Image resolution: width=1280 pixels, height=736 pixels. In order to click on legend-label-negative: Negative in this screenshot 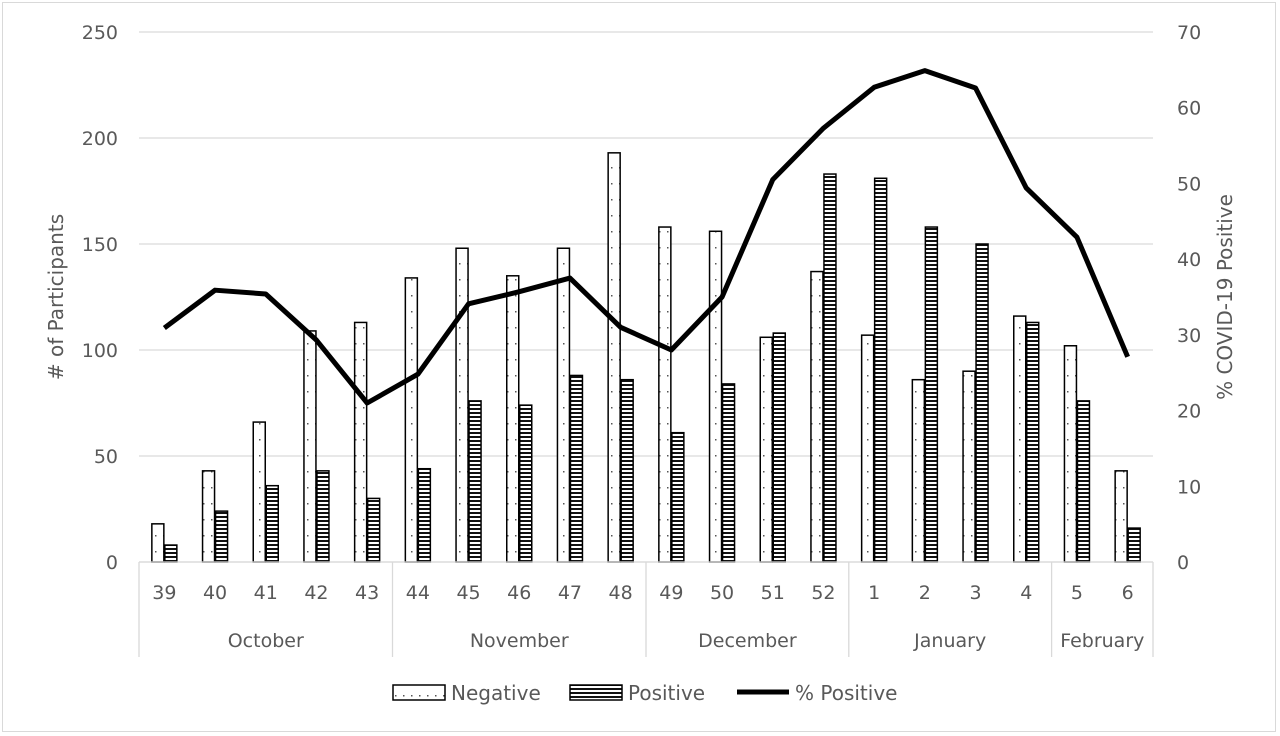, I will do `click(496, 693)`.